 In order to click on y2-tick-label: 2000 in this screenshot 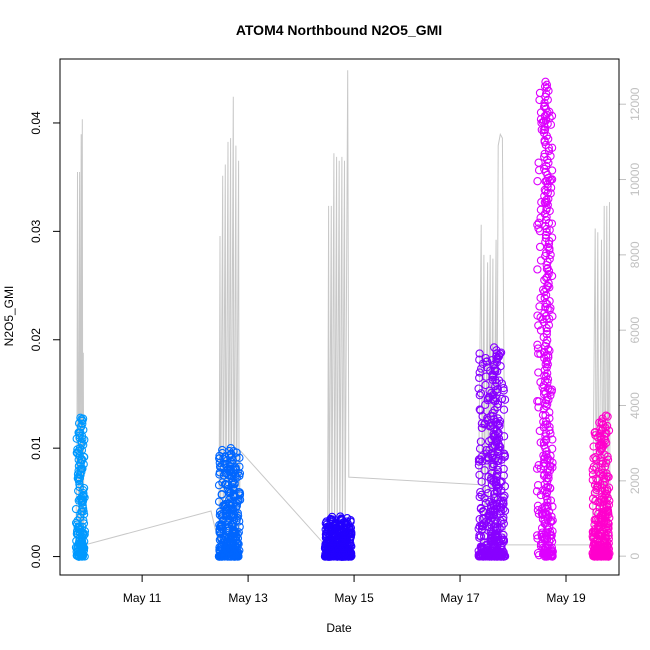, I will do `click(635, 480)`.